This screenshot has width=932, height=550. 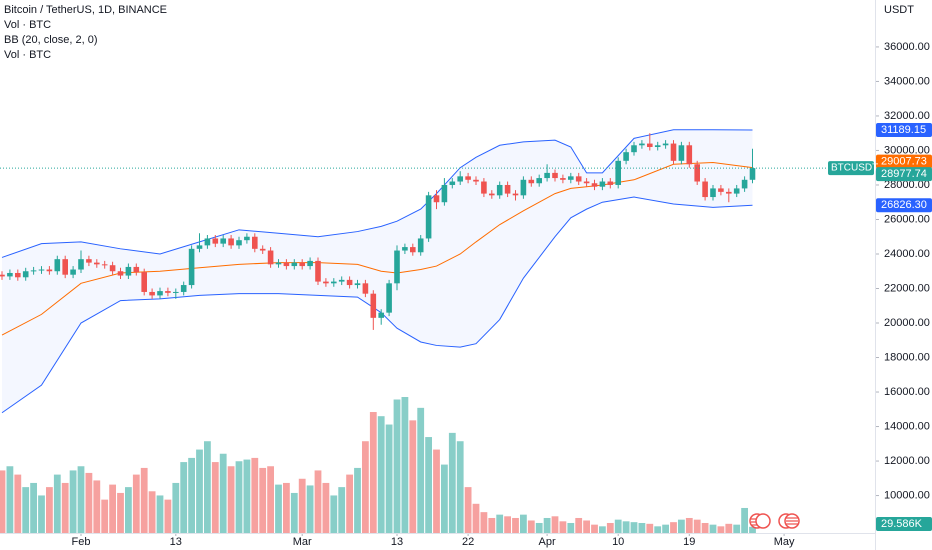 I want to click on y-tick-label: 14000.00, so click(x=907, y=426).